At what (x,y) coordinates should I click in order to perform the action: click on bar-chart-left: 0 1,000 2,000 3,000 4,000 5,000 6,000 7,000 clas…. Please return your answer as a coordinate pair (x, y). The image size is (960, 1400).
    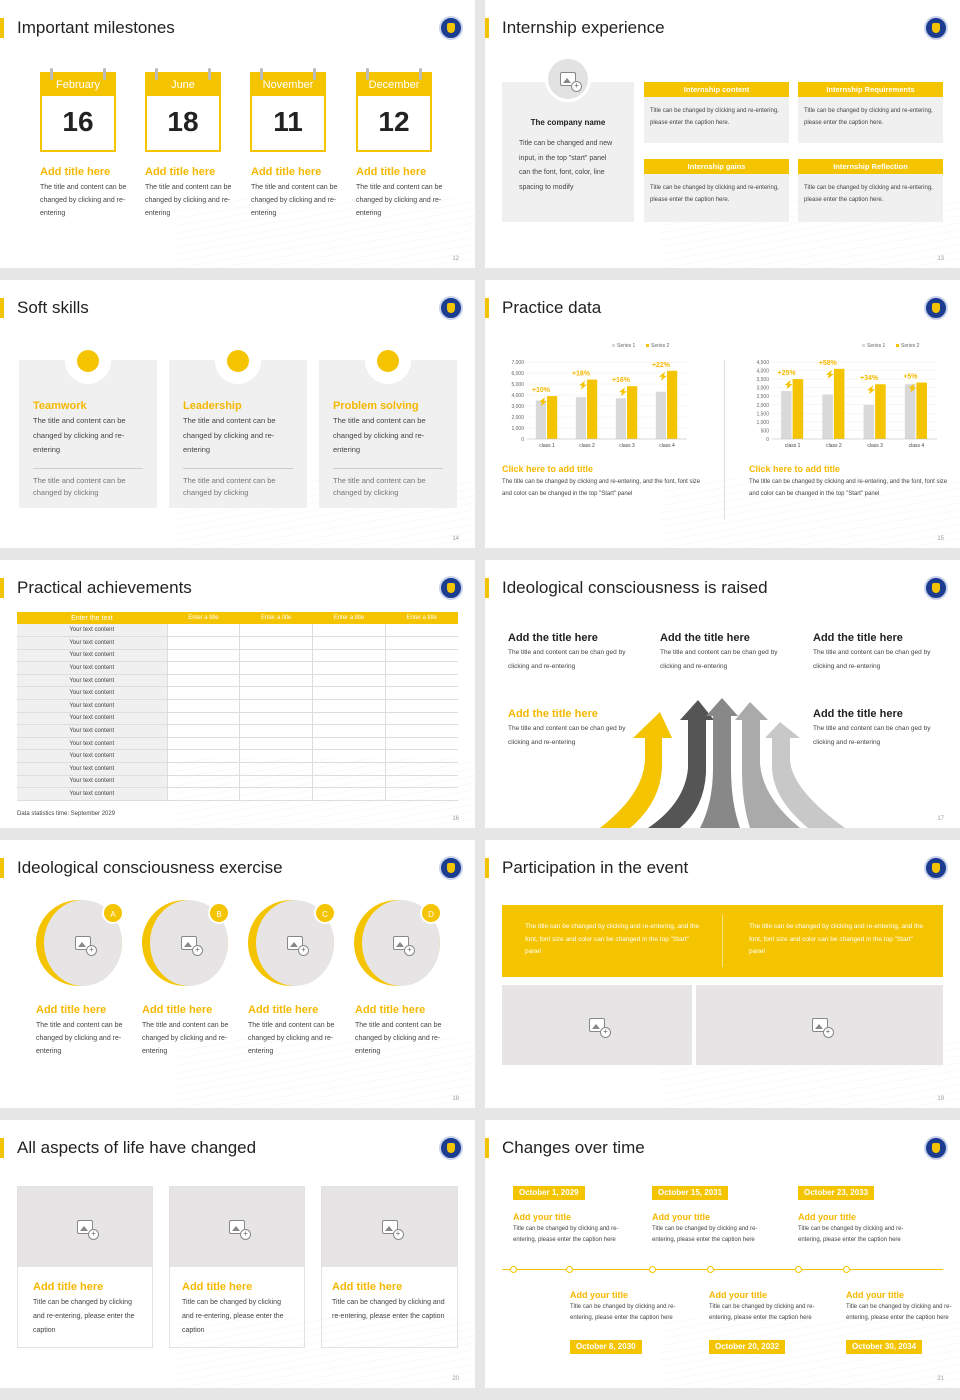
    Looking at the image, I should click on (595, 397).